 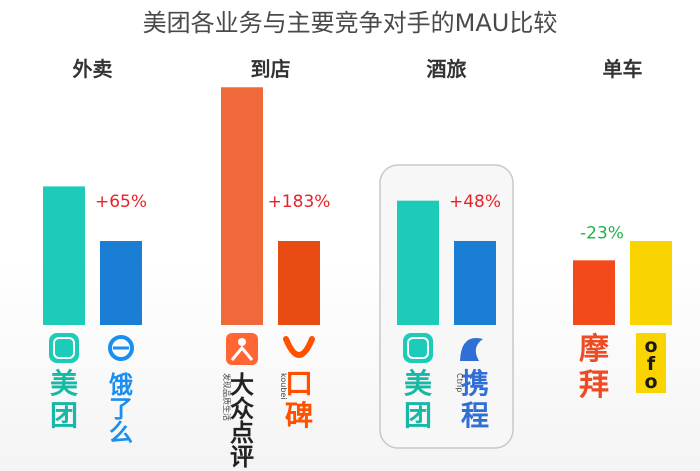 What do you see at coordinates (623, 69) in the screenshot?
I see `category-label: 单车` at bounding box center [623, 69].